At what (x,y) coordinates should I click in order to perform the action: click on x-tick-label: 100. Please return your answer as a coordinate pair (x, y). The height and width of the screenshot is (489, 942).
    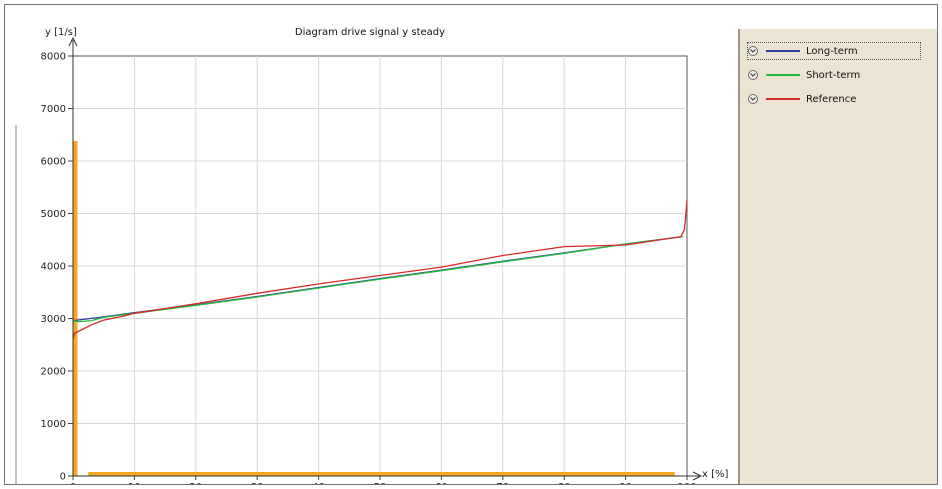
    Looking at the image, I should click on (686, 483).